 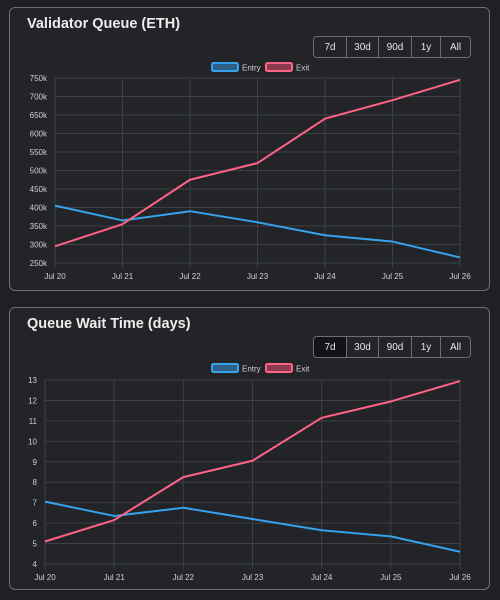 What do you see at coordinates (104, 24) in the screenshot?
I see `card-title: Validator Queue (ETH)` at bounding box center [104, 24].